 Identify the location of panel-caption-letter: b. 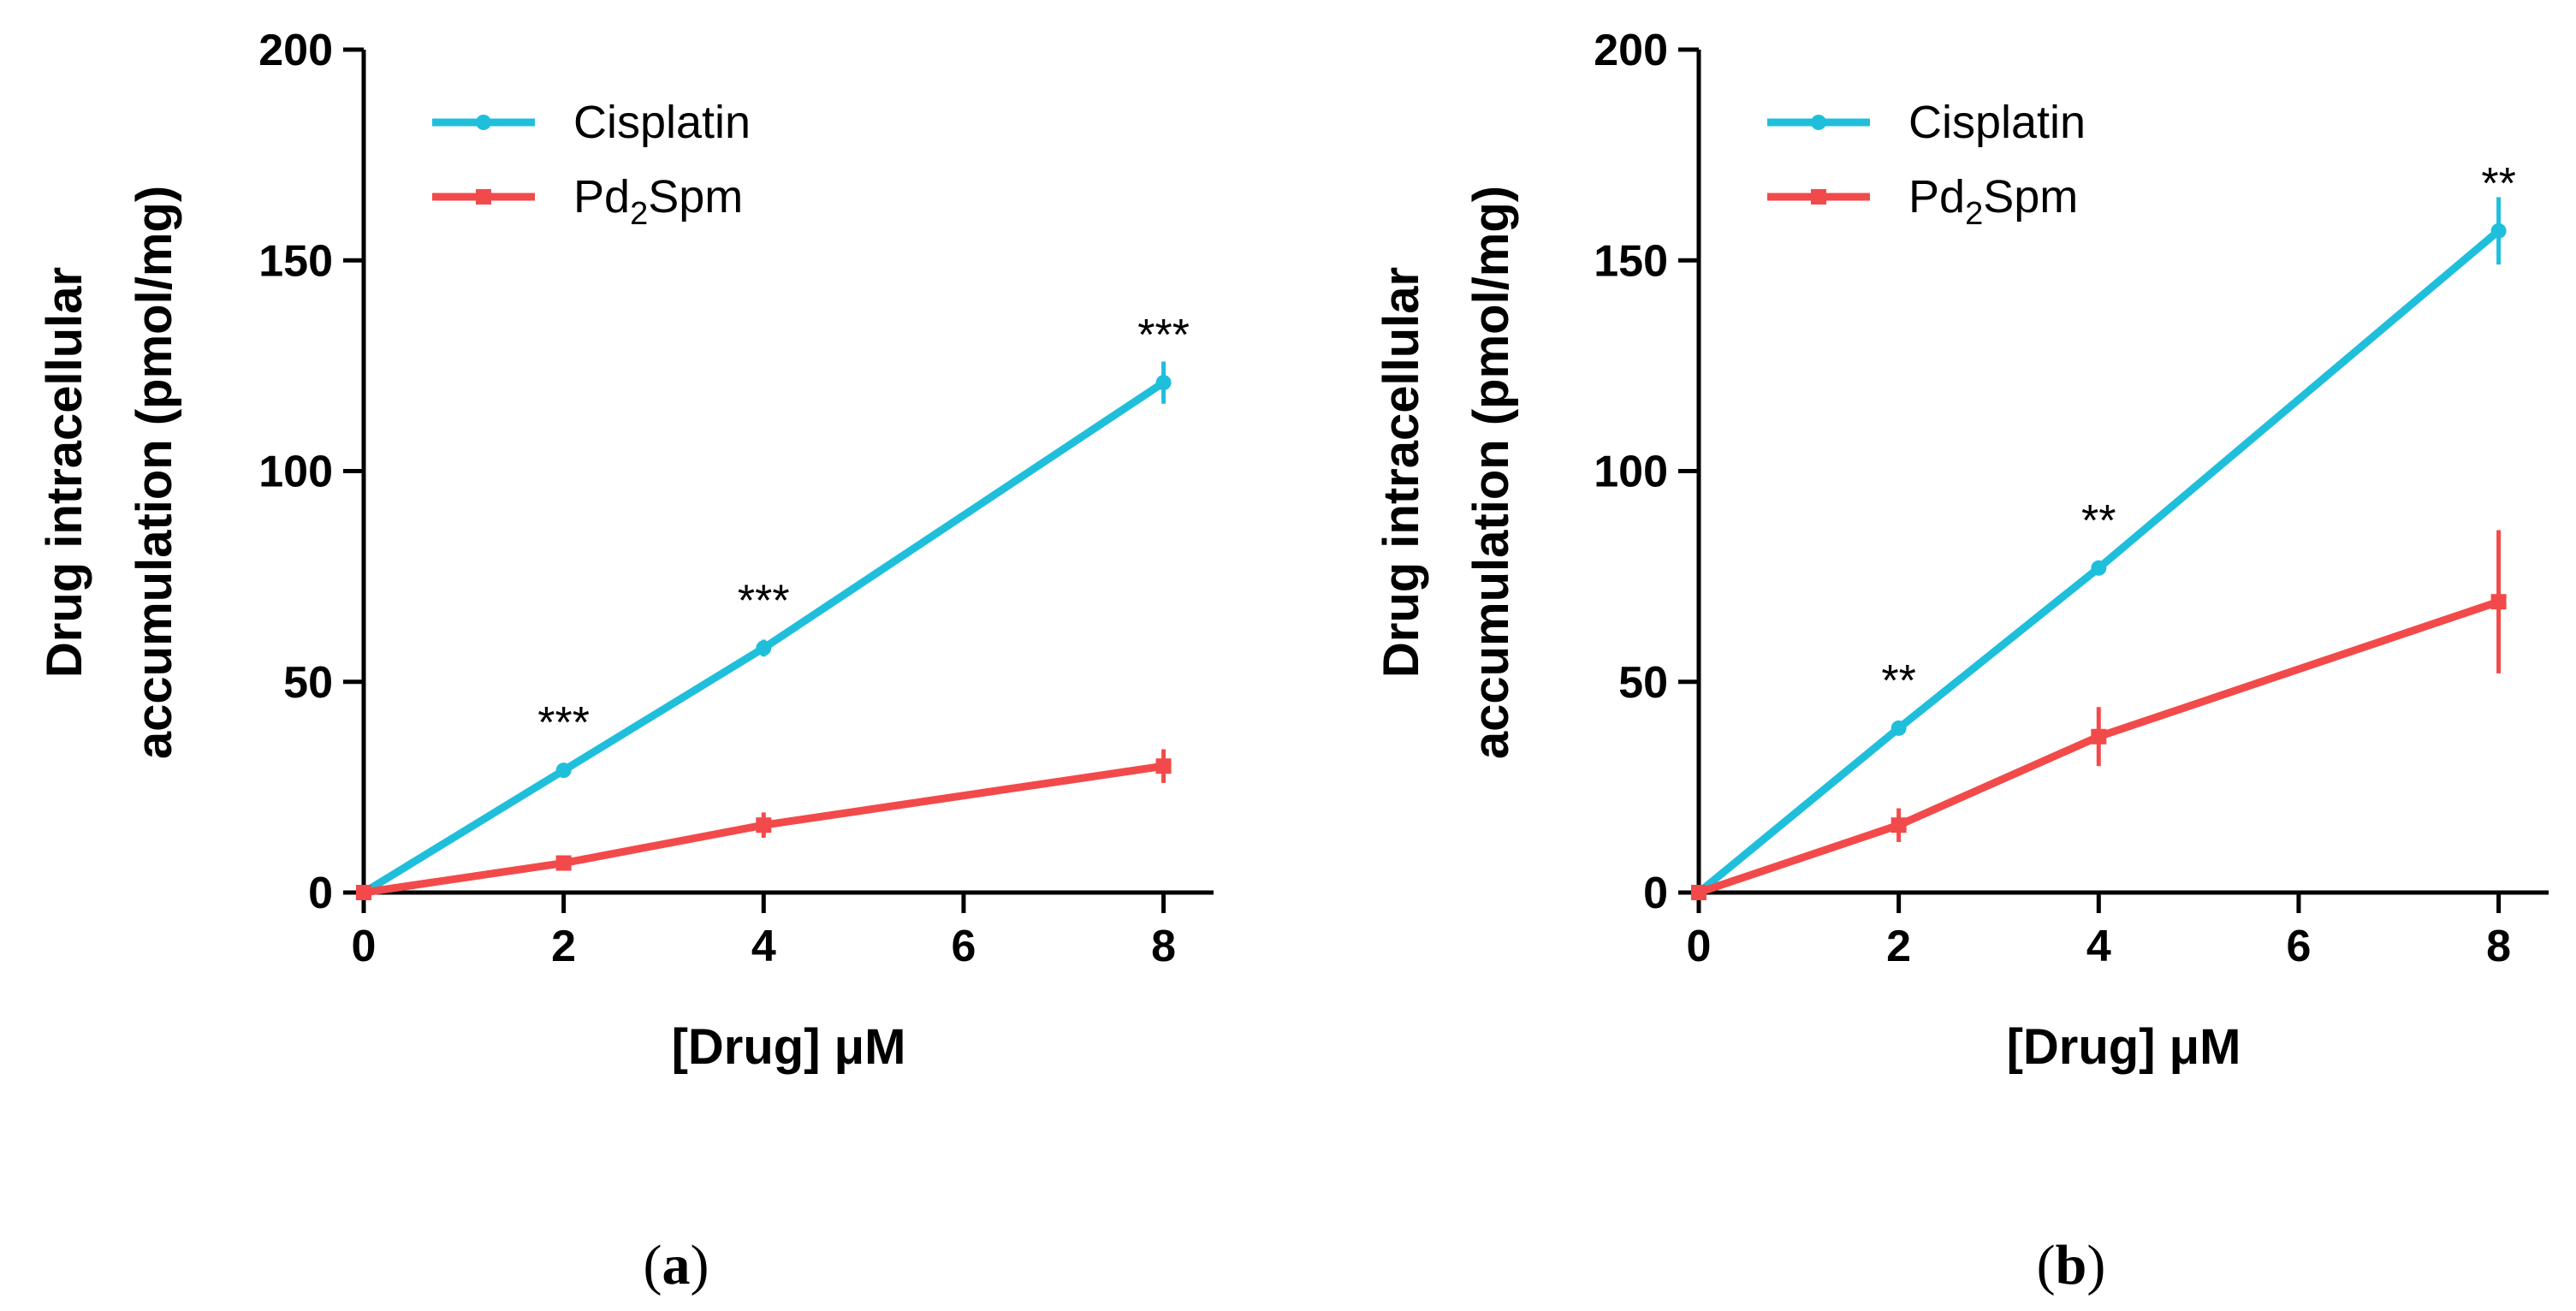
(2071, 1265).